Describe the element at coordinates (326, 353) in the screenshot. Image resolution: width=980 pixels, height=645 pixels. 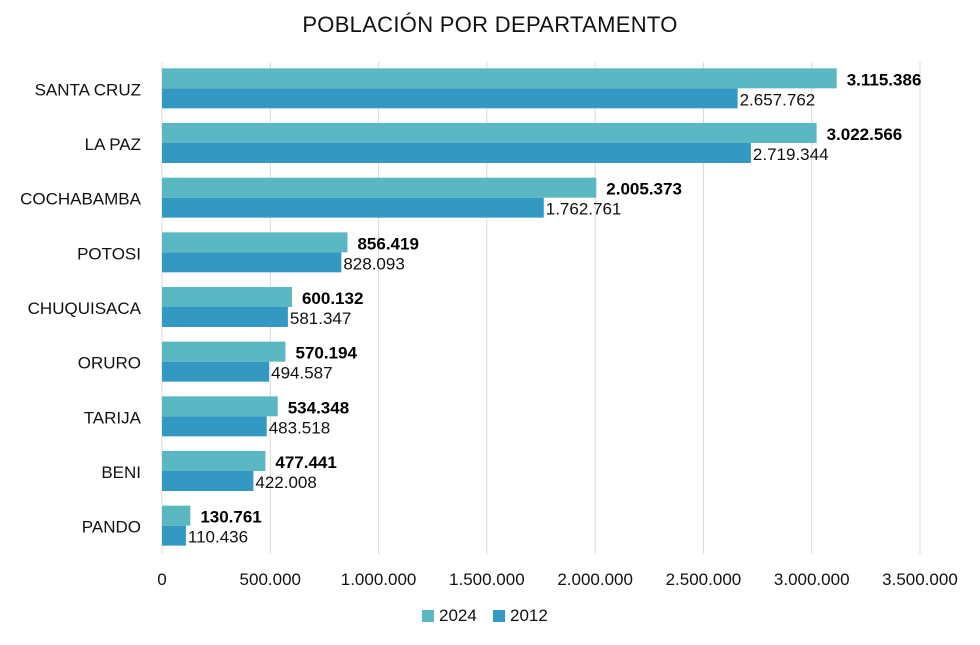
I see `data-label-2024: 570.194` at that location.